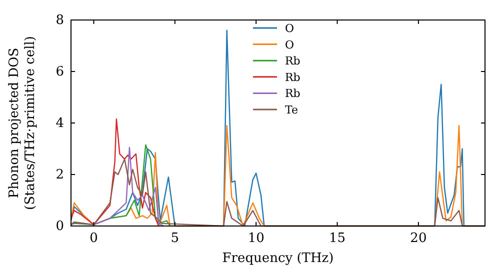  Describe the element at coordinates (60, 175) in the screenshot. I see `y-tick-label: 2` at that location.